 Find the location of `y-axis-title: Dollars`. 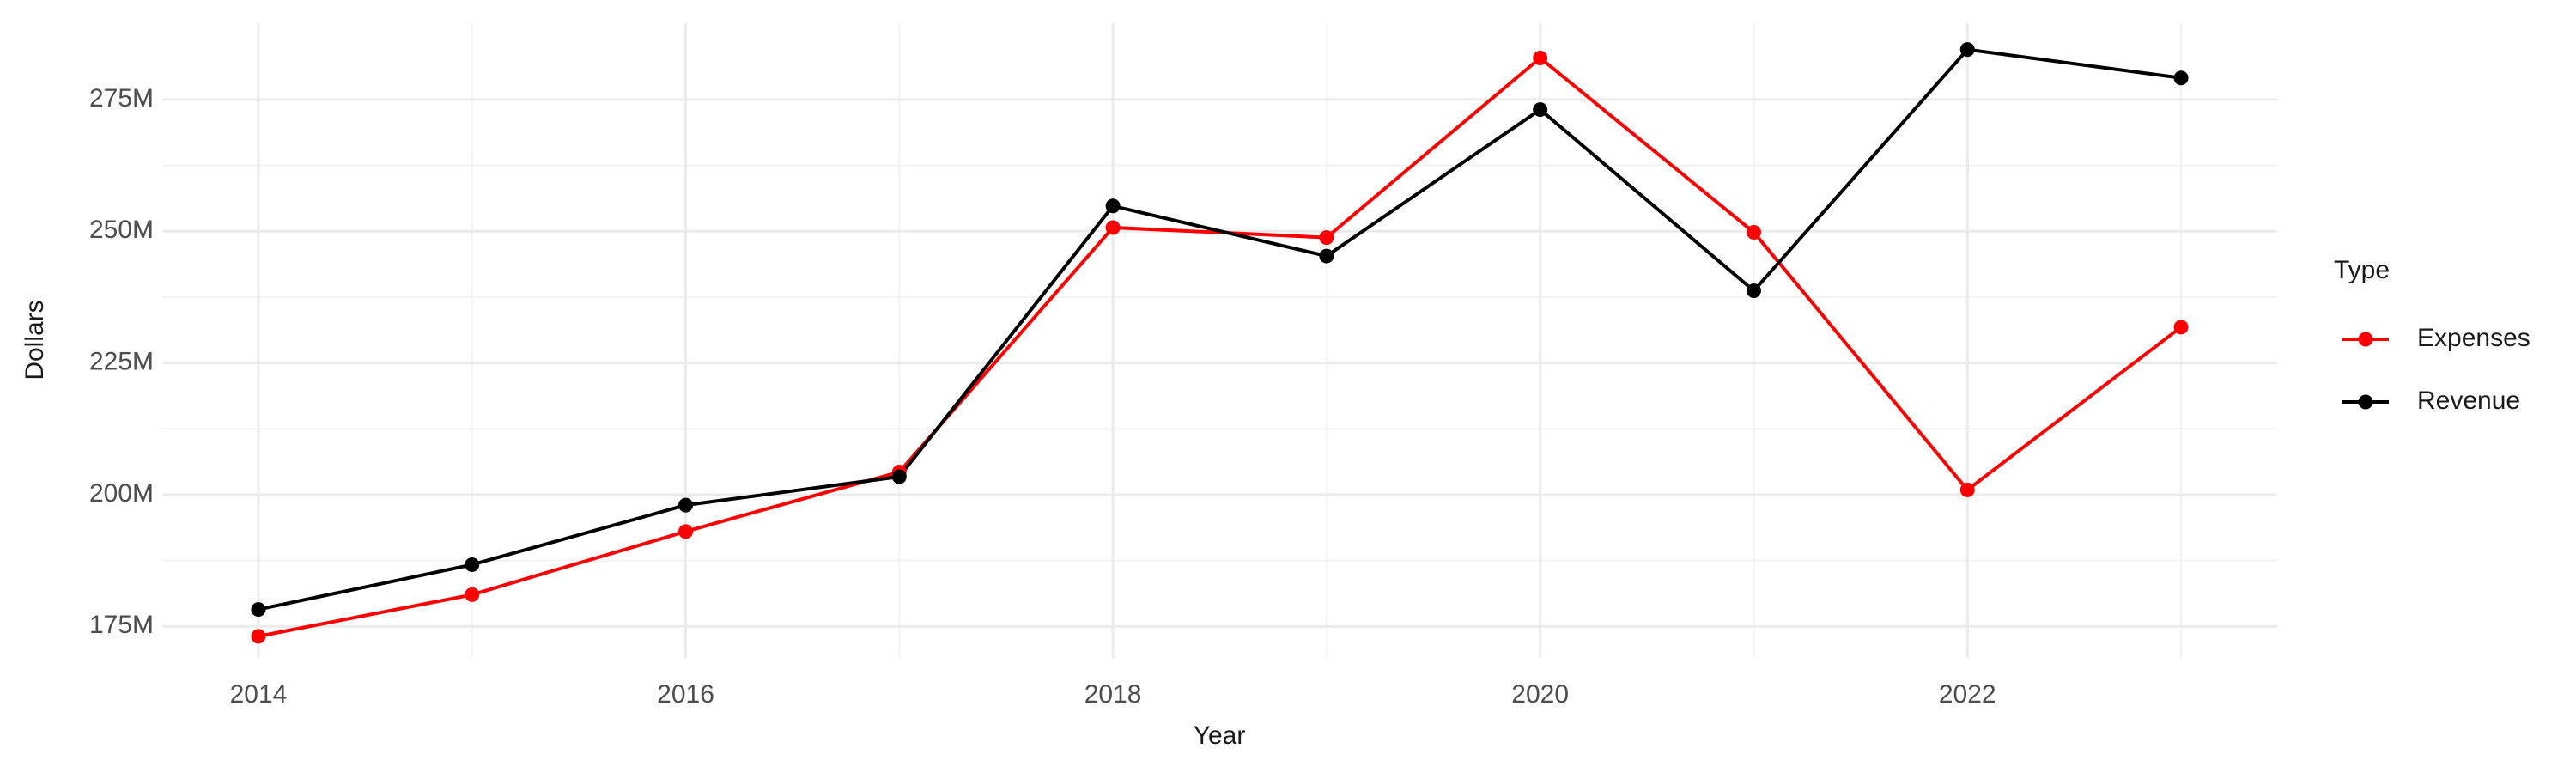

y-axis-title: Dollars is located at coordinates (35, 340).